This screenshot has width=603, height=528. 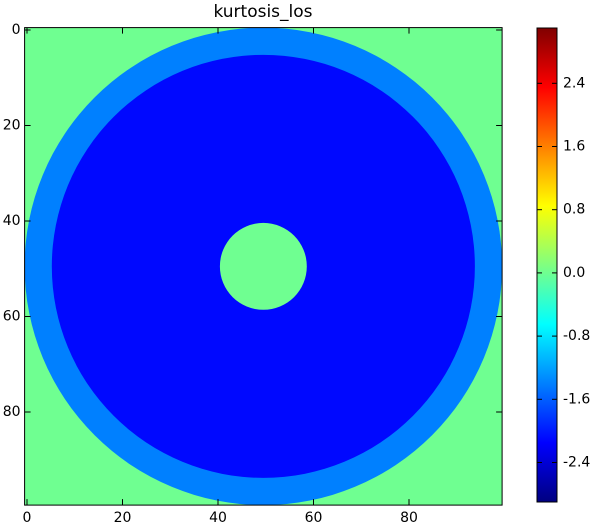 I want to click on y-tick-label: 40, so click(x=12, y=221).